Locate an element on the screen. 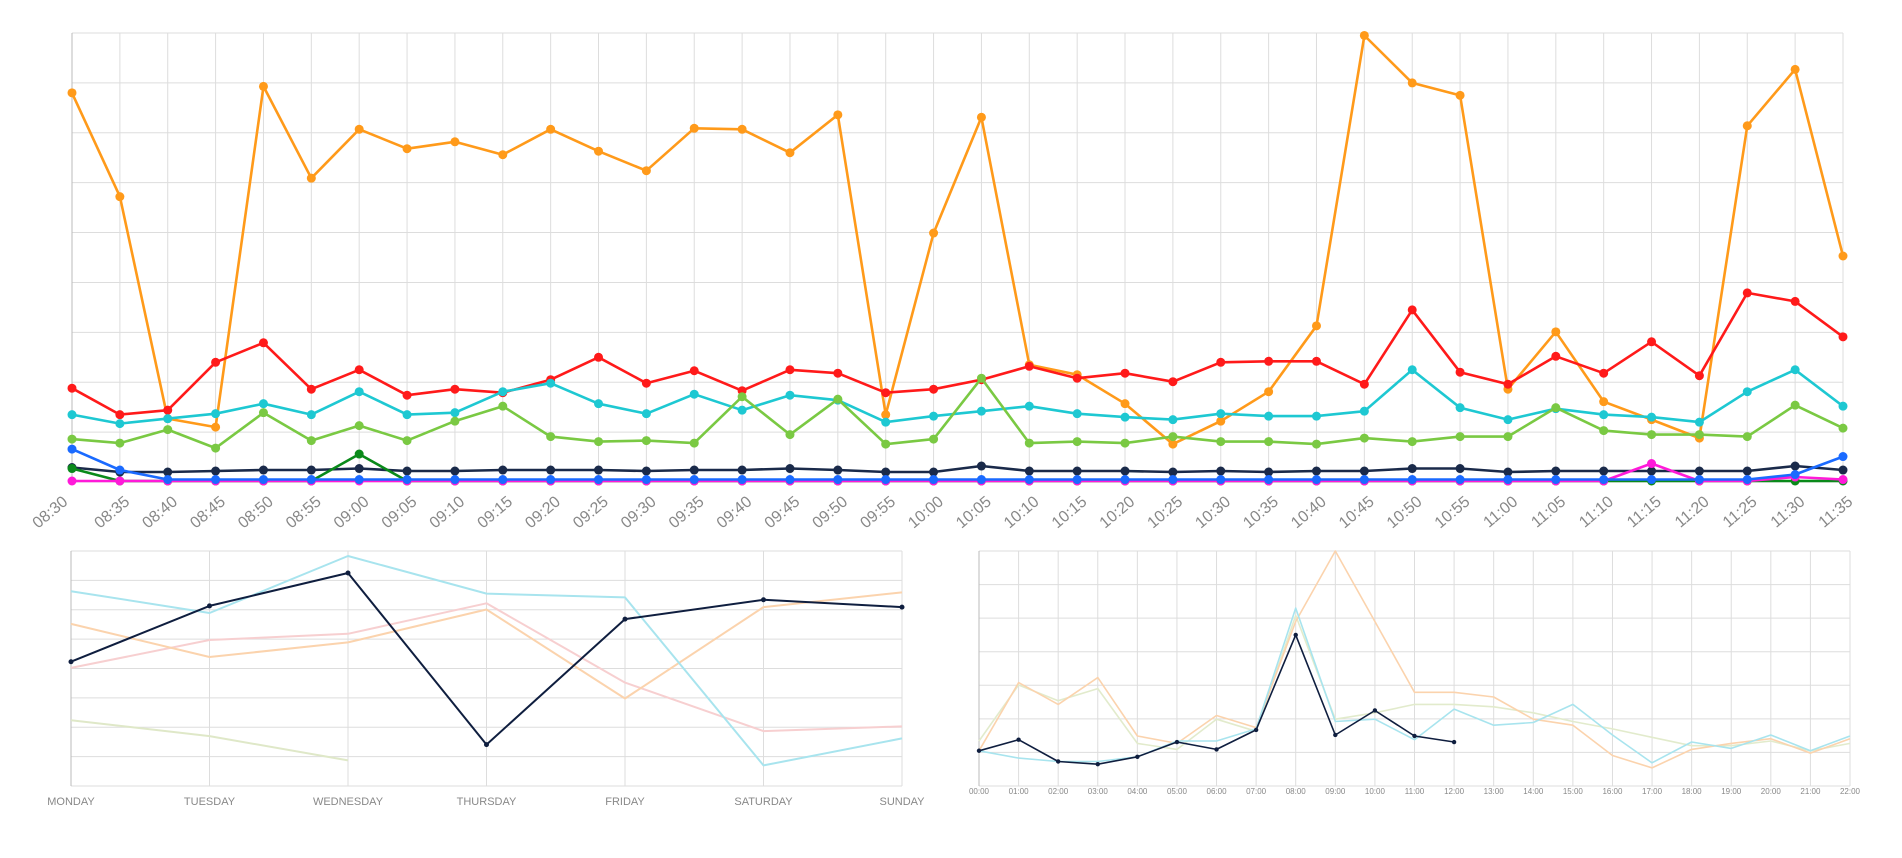 This screenshot has height=858, width=1902. x-tick-label: 08:40 is located at coordinates (160, 512).